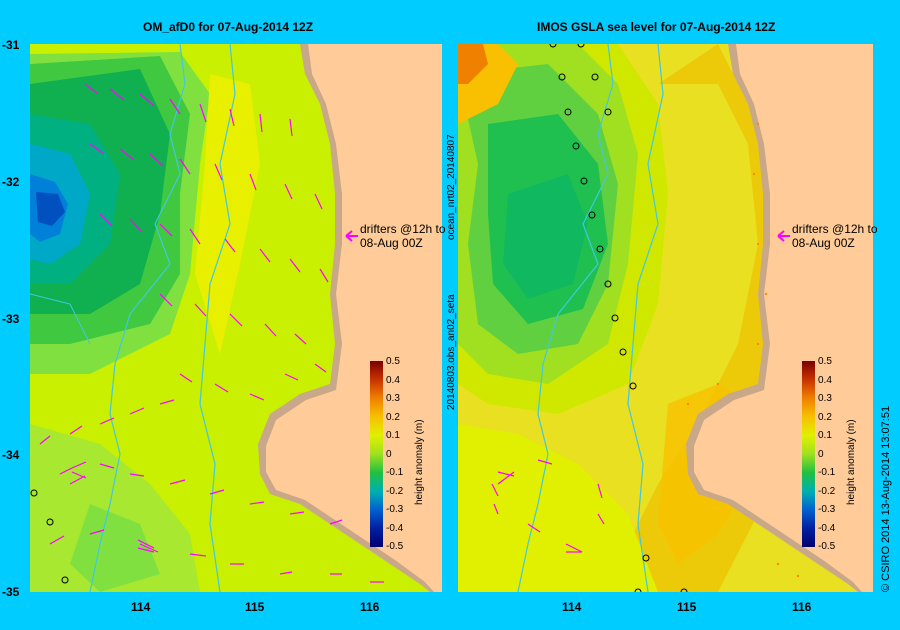  I want to click on left-y-tick: -32, so click(11, 182).